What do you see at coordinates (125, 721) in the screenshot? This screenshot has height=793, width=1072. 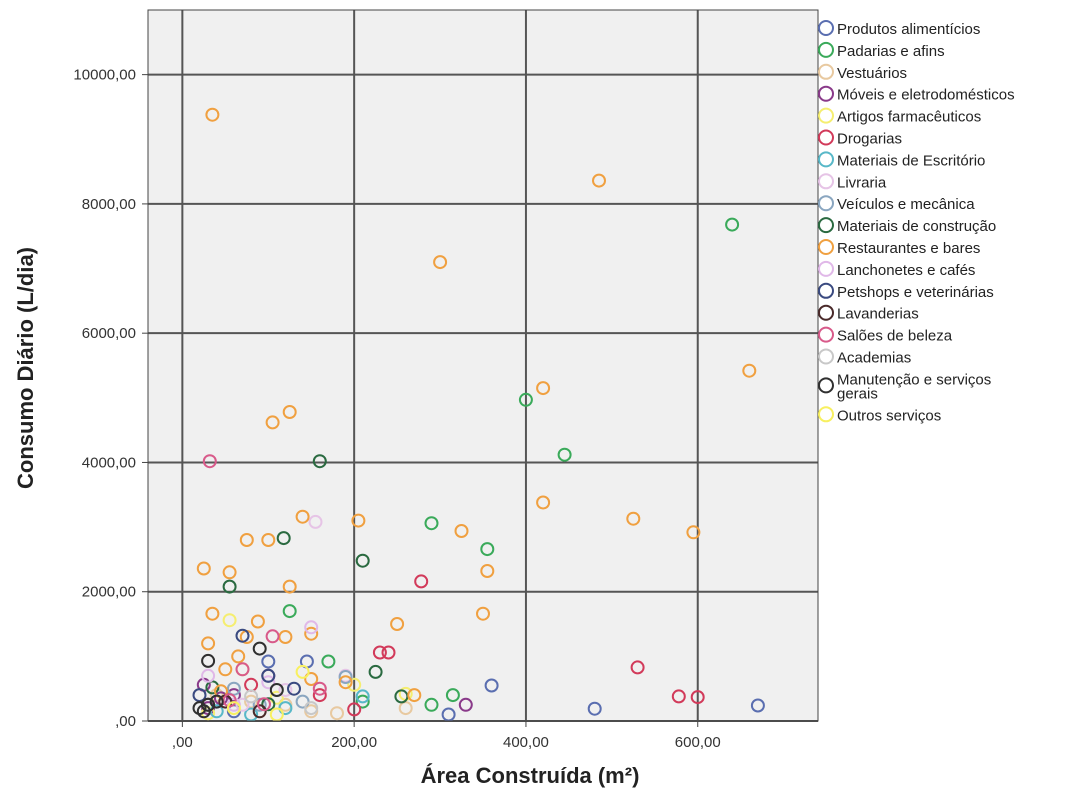 I see `y-tick-label: ,00` at bounding box center [125, 721].